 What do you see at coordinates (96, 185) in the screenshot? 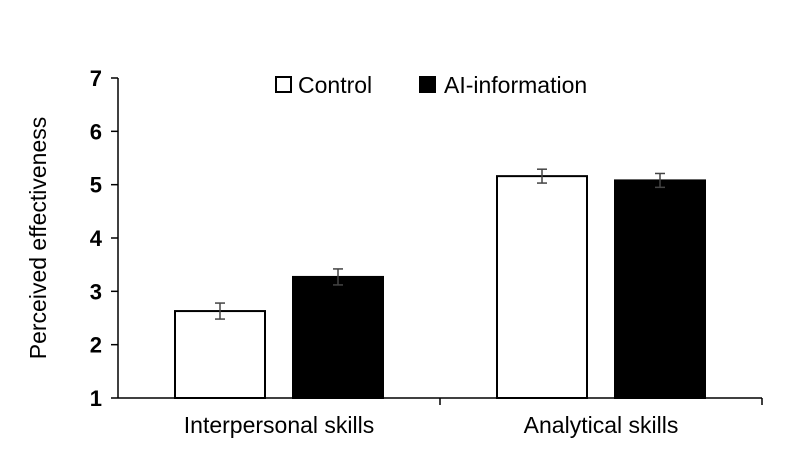
I see `y-tick-label: 5` at bounding box center [96, 185].